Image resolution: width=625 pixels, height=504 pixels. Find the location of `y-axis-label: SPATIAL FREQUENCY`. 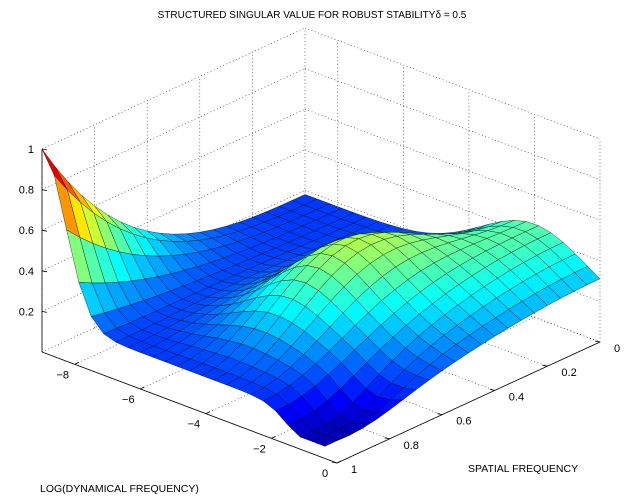

y-axis-label: SPATIAL FREQUENCY is located at coordinates (523, 469).